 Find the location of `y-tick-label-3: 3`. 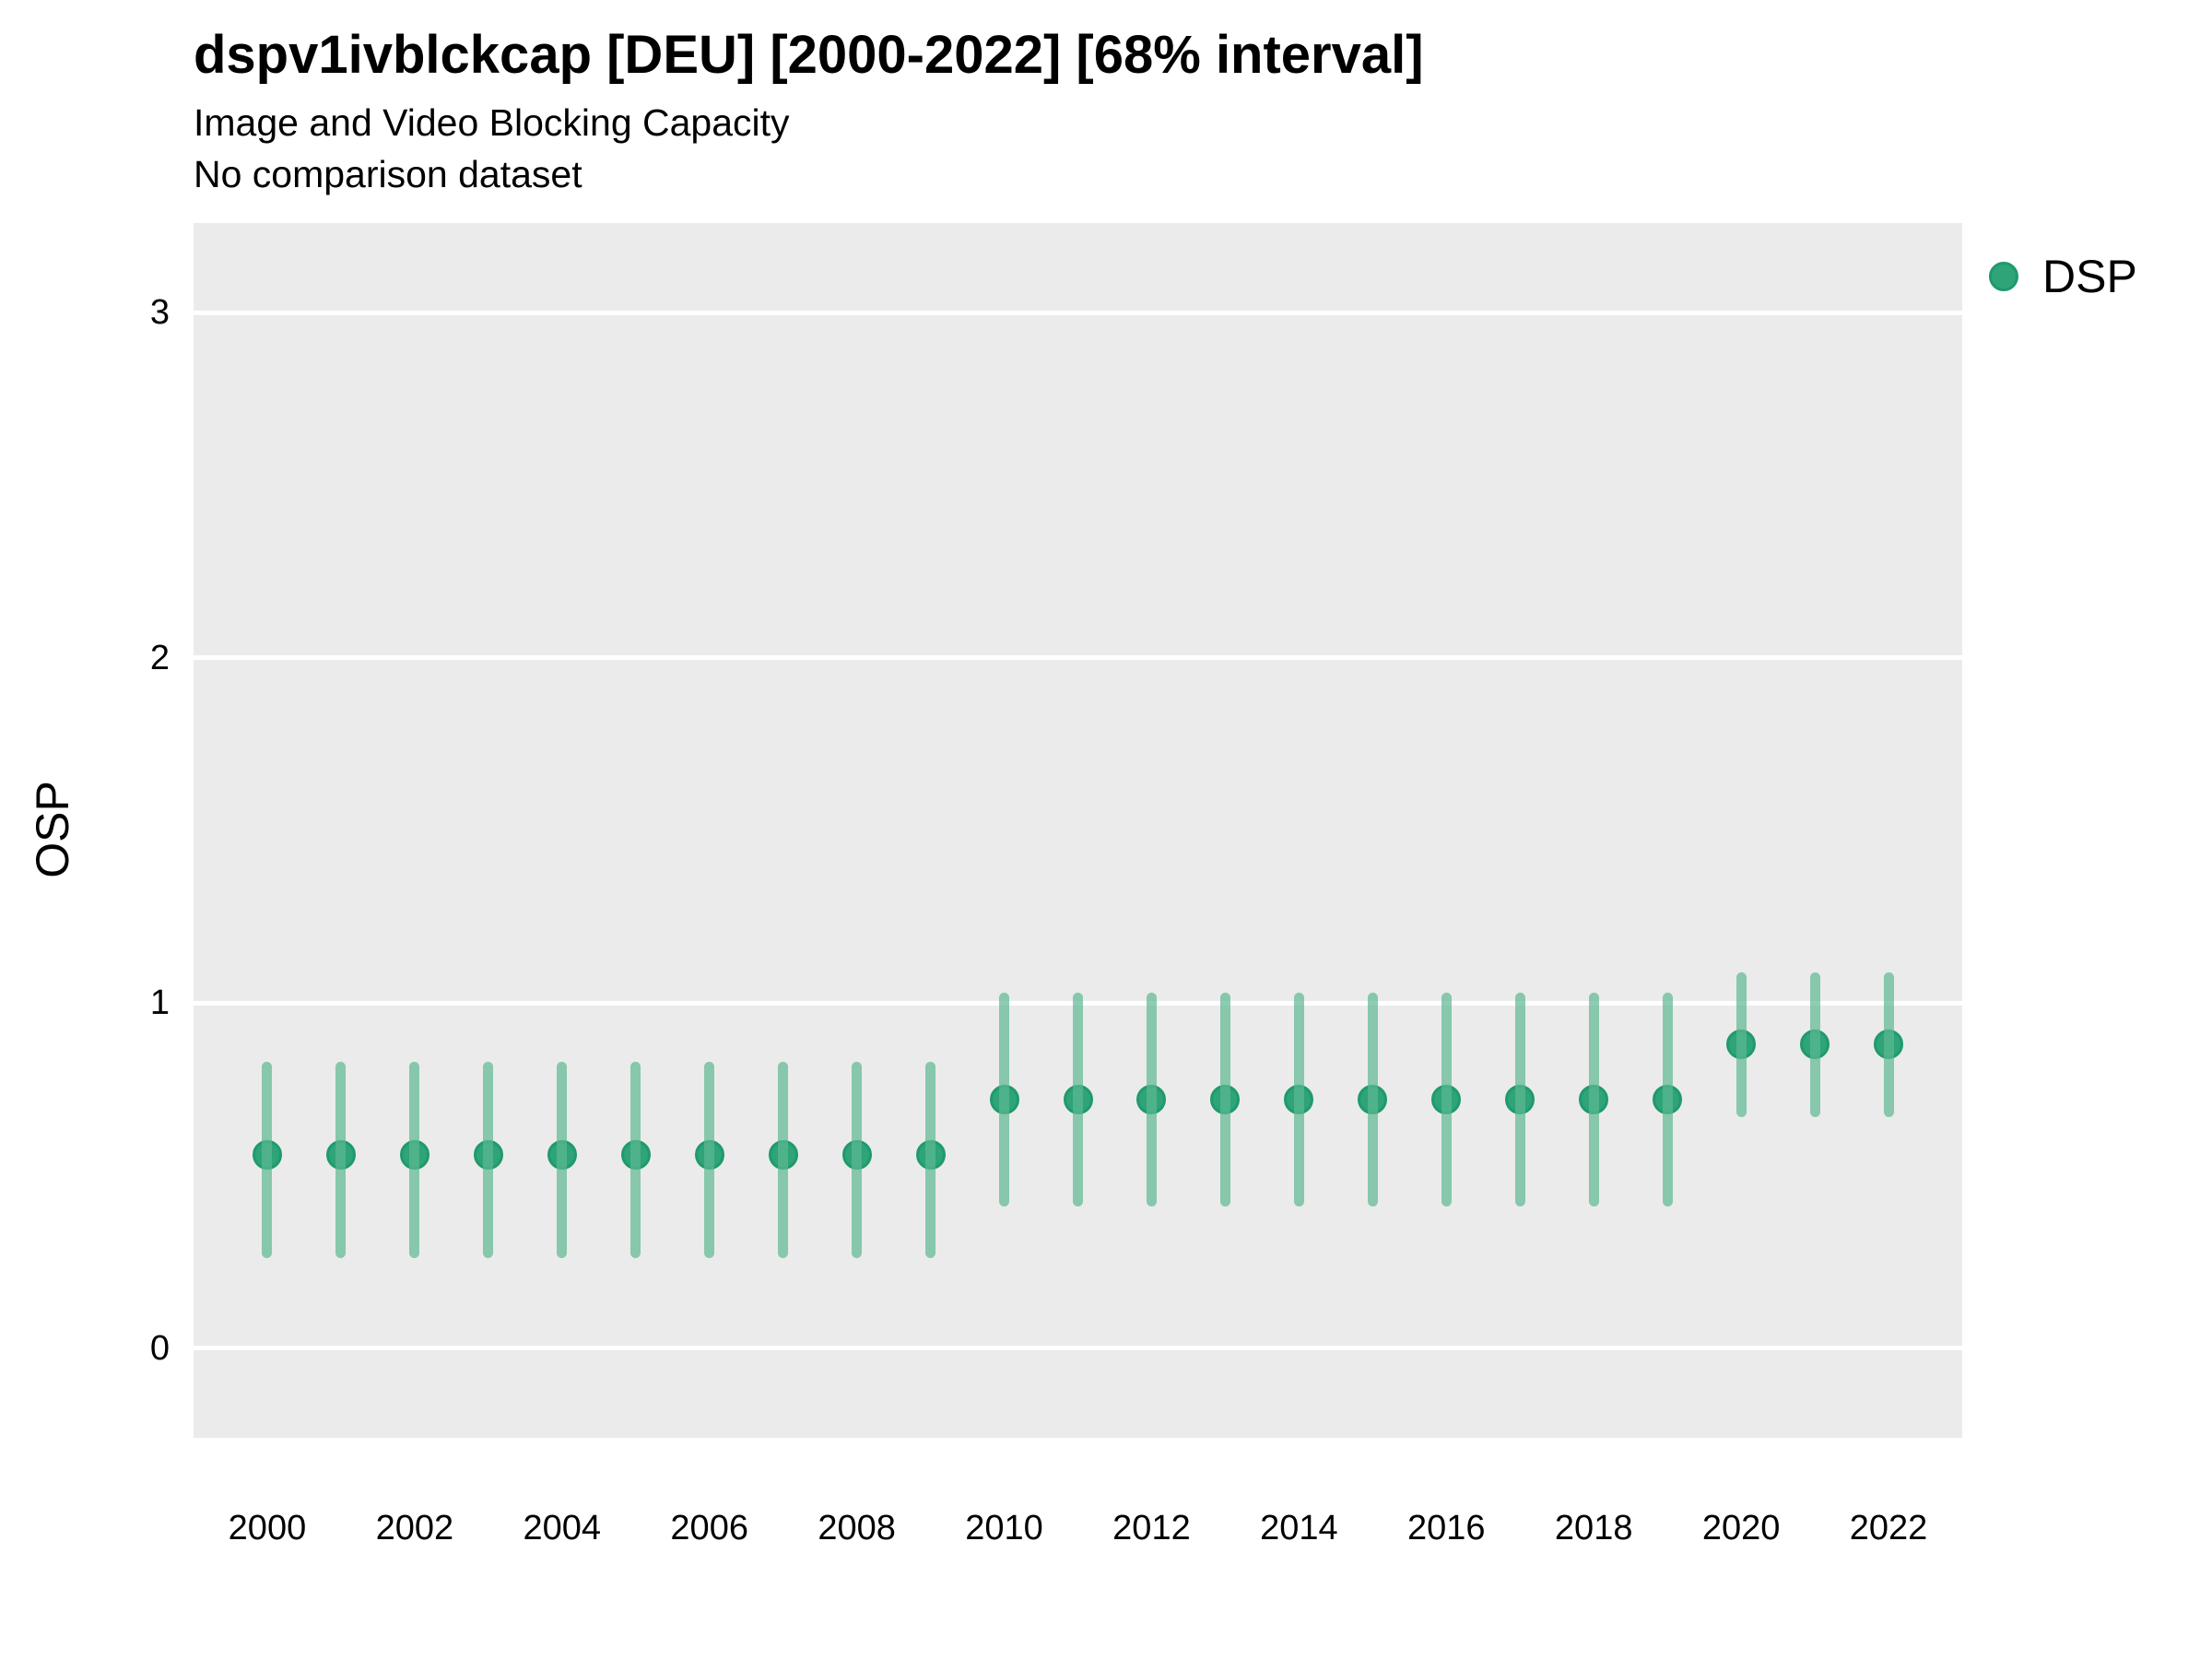

y-tick-label-3: 3 is located at coordinates (159, 313).